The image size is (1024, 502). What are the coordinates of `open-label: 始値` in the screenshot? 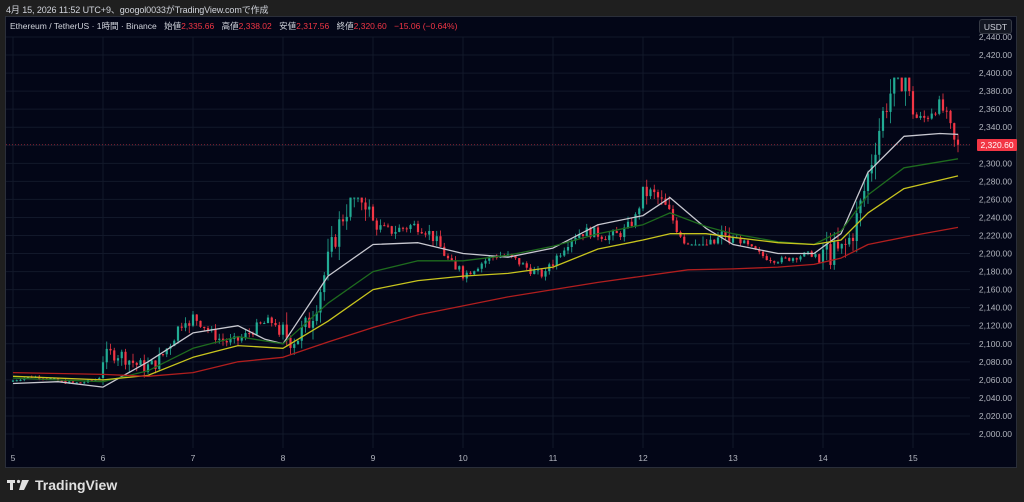 It's located at (173, 26).